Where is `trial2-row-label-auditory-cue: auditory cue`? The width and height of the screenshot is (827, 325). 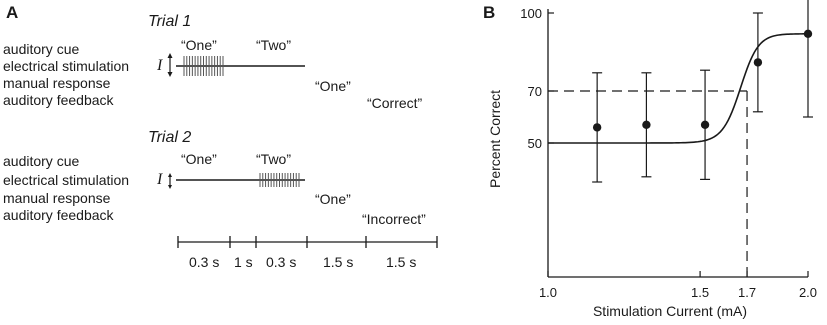 trial2-row-label-auditory-cue: auditory cue is located at coordinates (41, 161).